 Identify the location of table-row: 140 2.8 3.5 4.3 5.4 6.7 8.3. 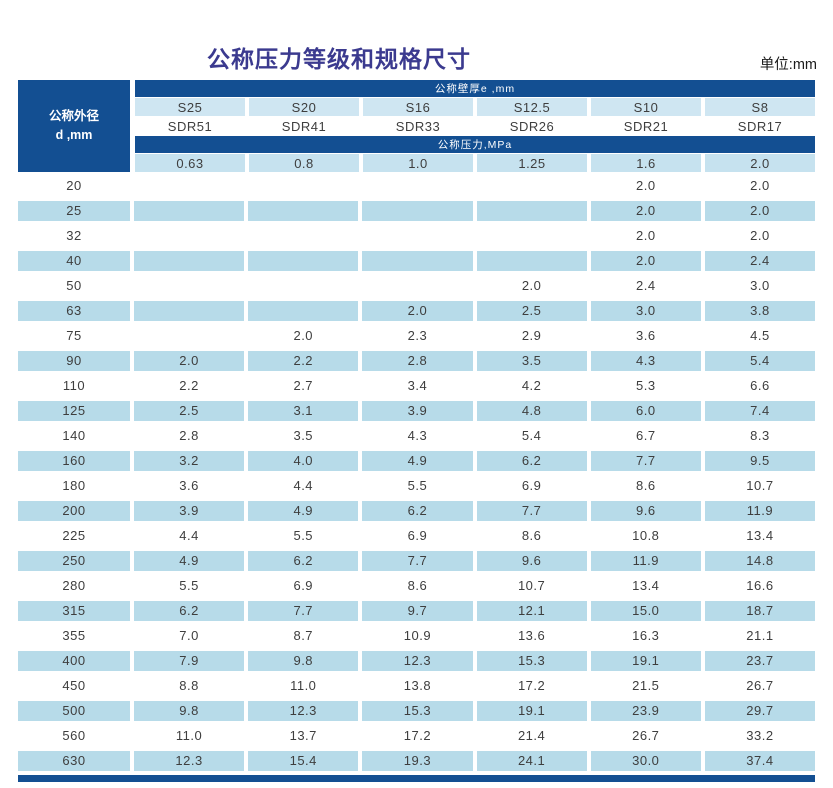
(416, 435).